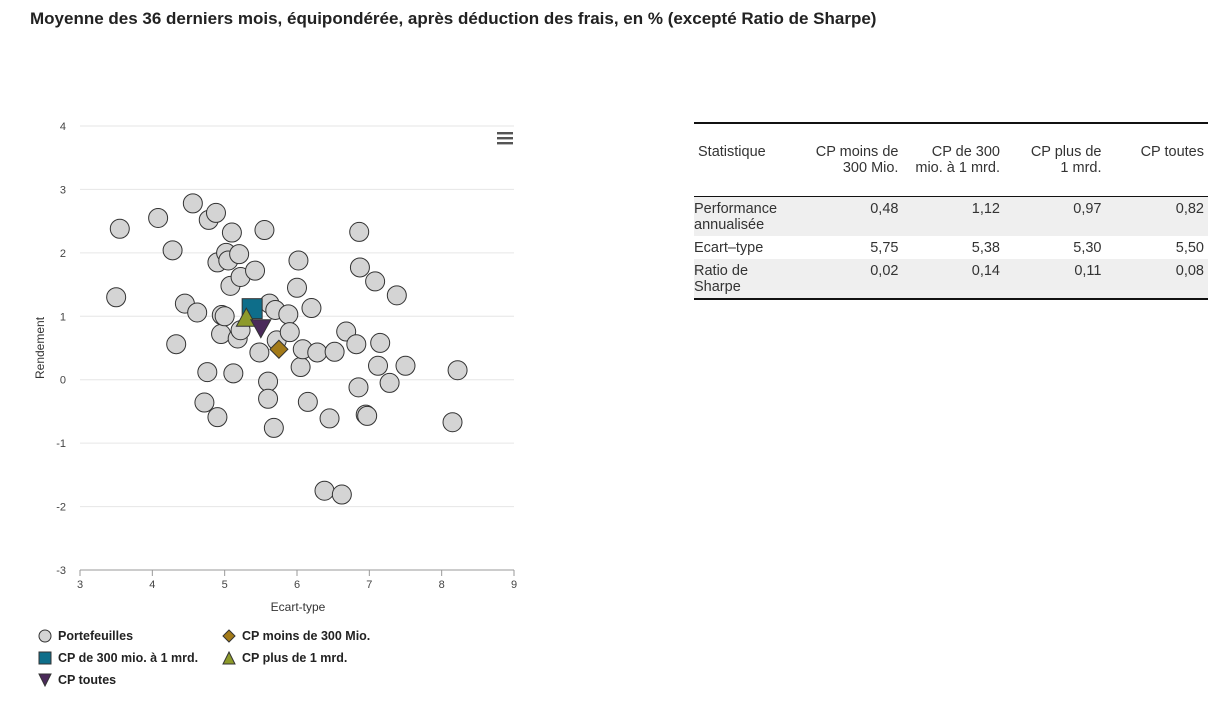 Image resolution: width=1211 pixels, height=704 pixels. I want to click on table-cell: 0,02, so click(851, 279).